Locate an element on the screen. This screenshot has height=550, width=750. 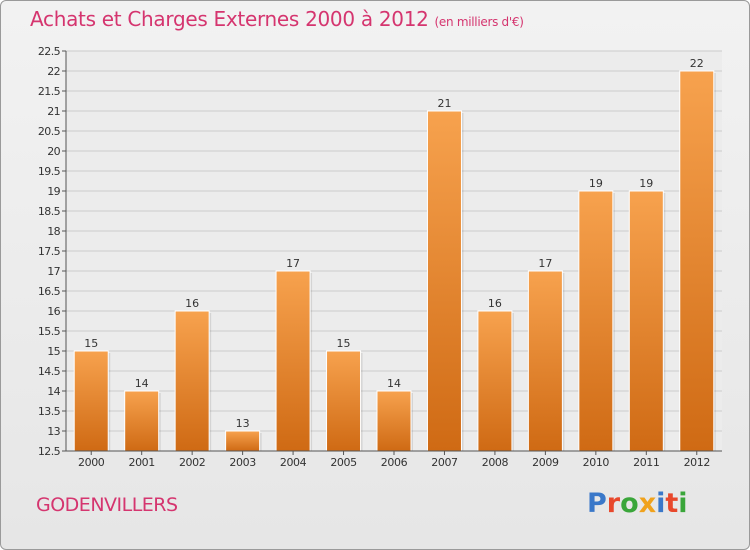
x-tick-label: 2007 is located at coordinates (444, 462).